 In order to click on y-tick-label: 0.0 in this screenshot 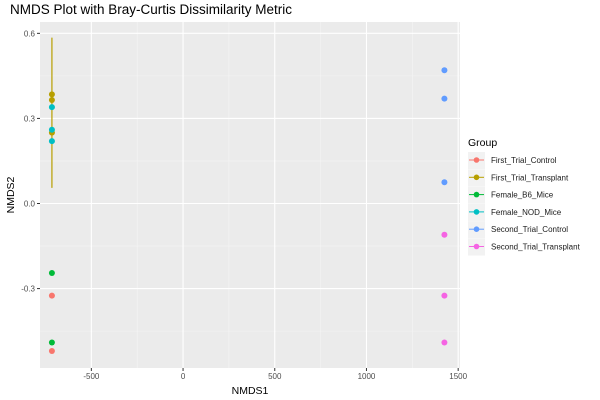, I will do `click(30, 204)`.